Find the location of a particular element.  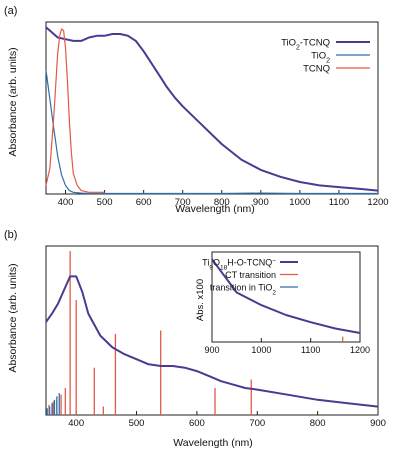

legend-label-2: TCNQ is located at coordinates (316, 69).